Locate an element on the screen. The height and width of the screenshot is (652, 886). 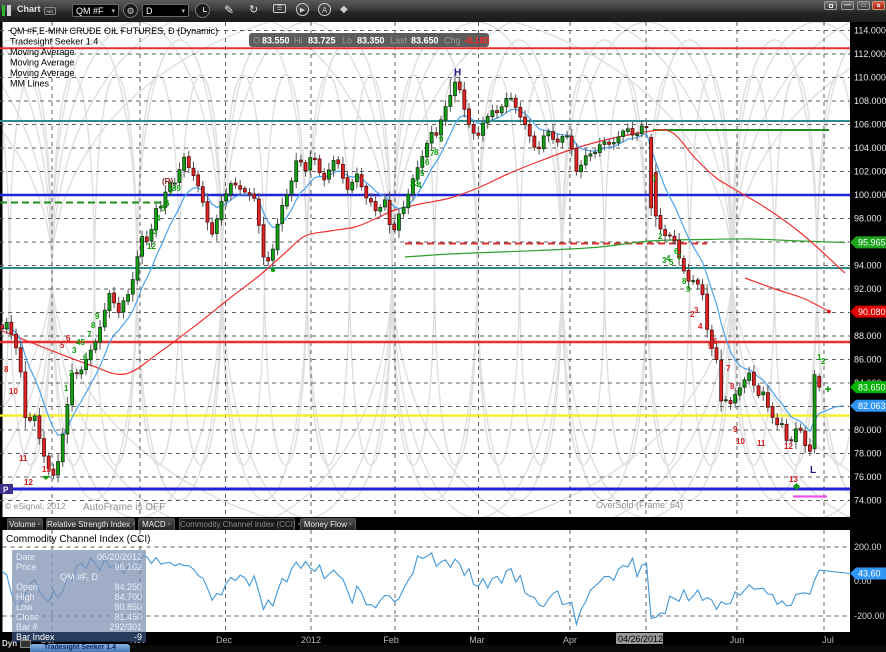
svg-text: 11 is located at coordinates (761, 443).